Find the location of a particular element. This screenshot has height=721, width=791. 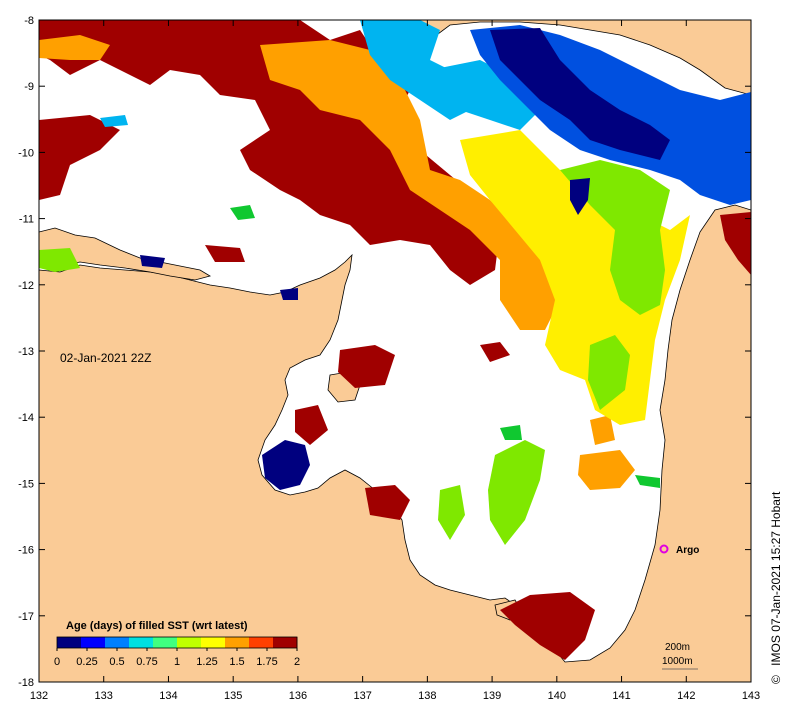

y-tick-label: -12 is located at coordinates (26, 286).